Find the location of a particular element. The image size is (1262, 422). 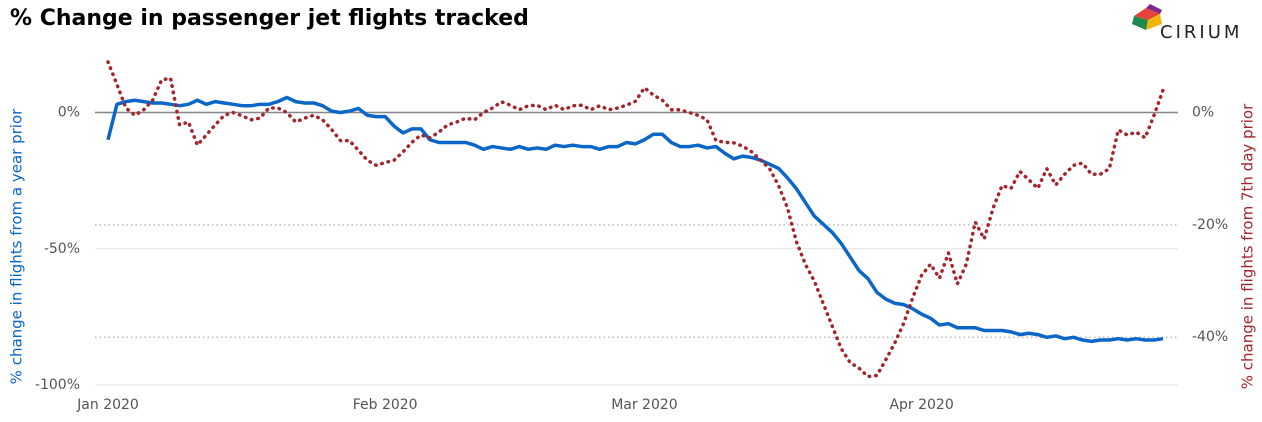

y-tick-label: -100% is located at coordinates (57, 385).